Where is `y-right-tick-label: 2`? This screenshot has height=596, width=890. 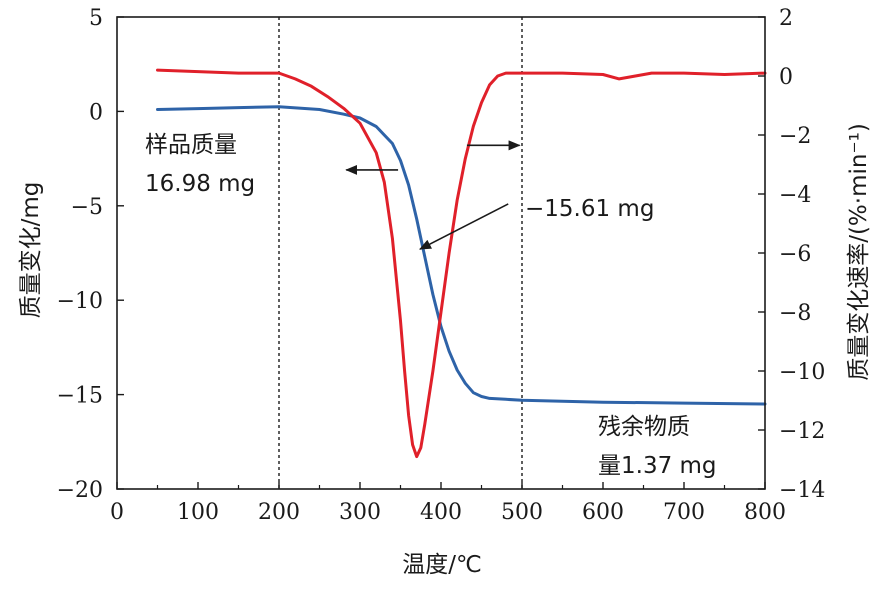
y-right-tick-label: 2 is located at coordinates (786, 18).